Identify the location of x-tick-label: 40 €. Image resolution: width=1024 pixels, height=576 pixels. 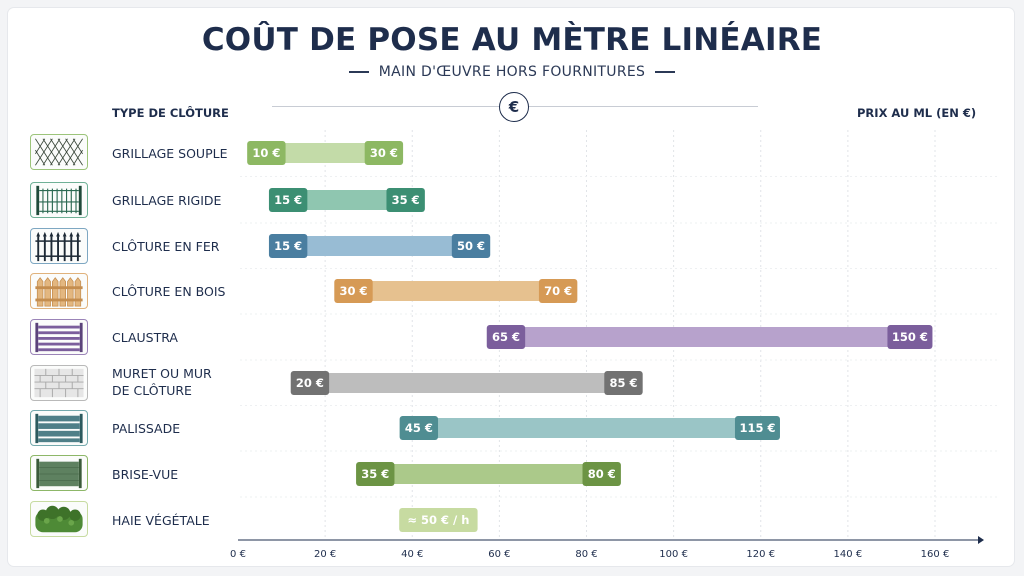
(412, 554).